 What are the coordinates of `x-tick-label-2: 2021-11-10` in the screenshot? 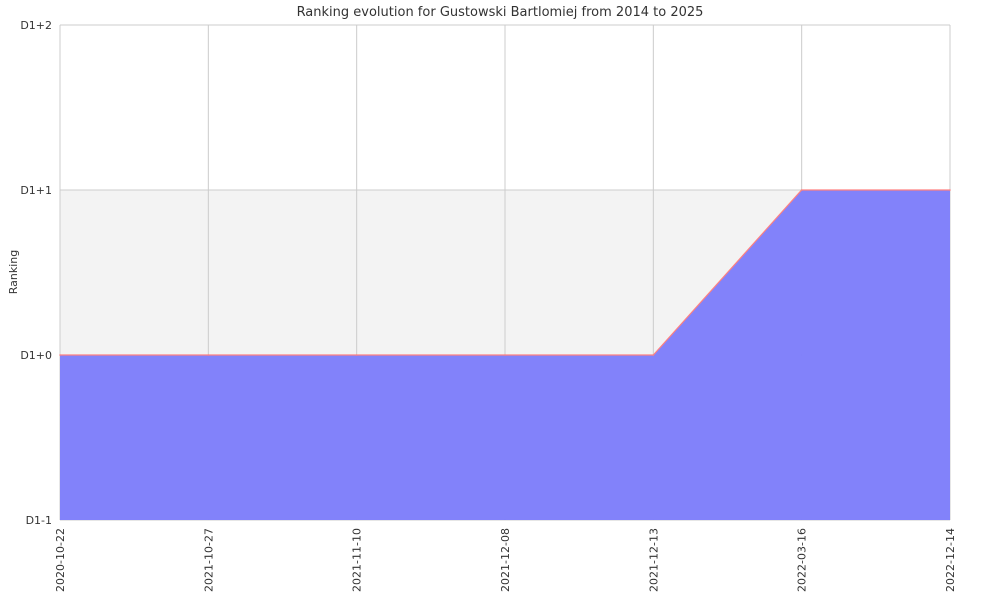 It's located at (357, 560).